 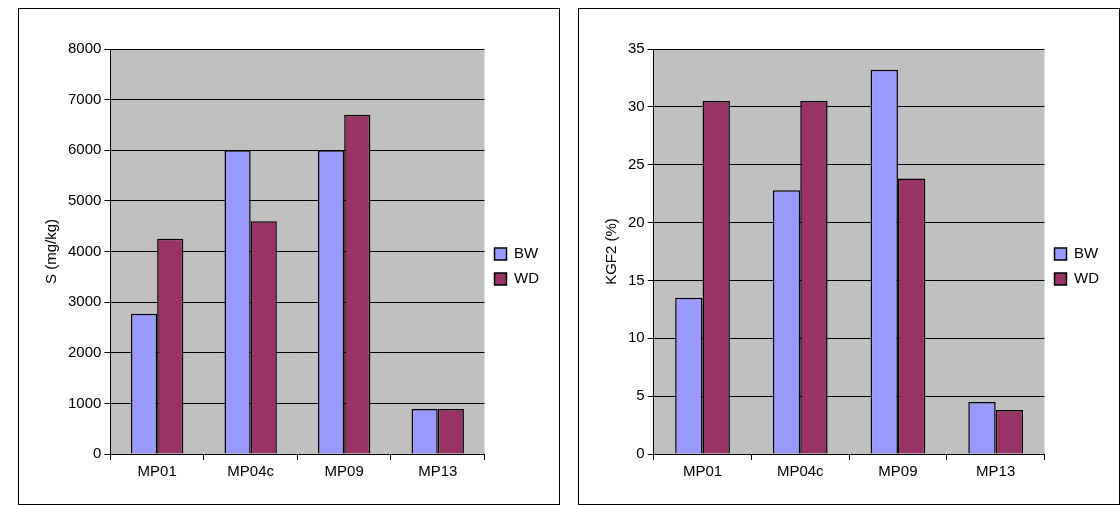 What do you see at coordinates (84, 250) in the screenshot?
I see `y-tick-label: 4000` at bounding box center [84, 250].